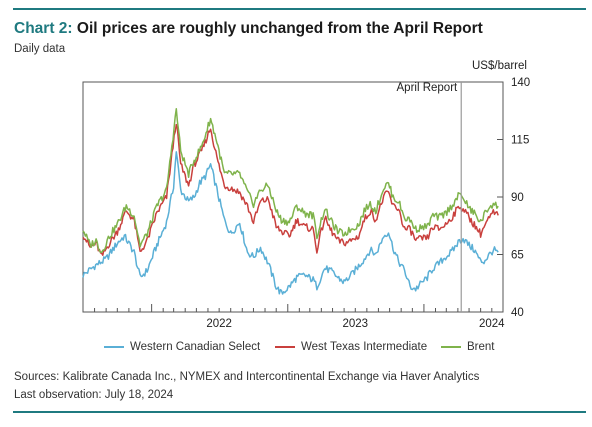 This screenshot has width=592, height=427. I want to click on y-tick-label: 90, so click(517, 198).